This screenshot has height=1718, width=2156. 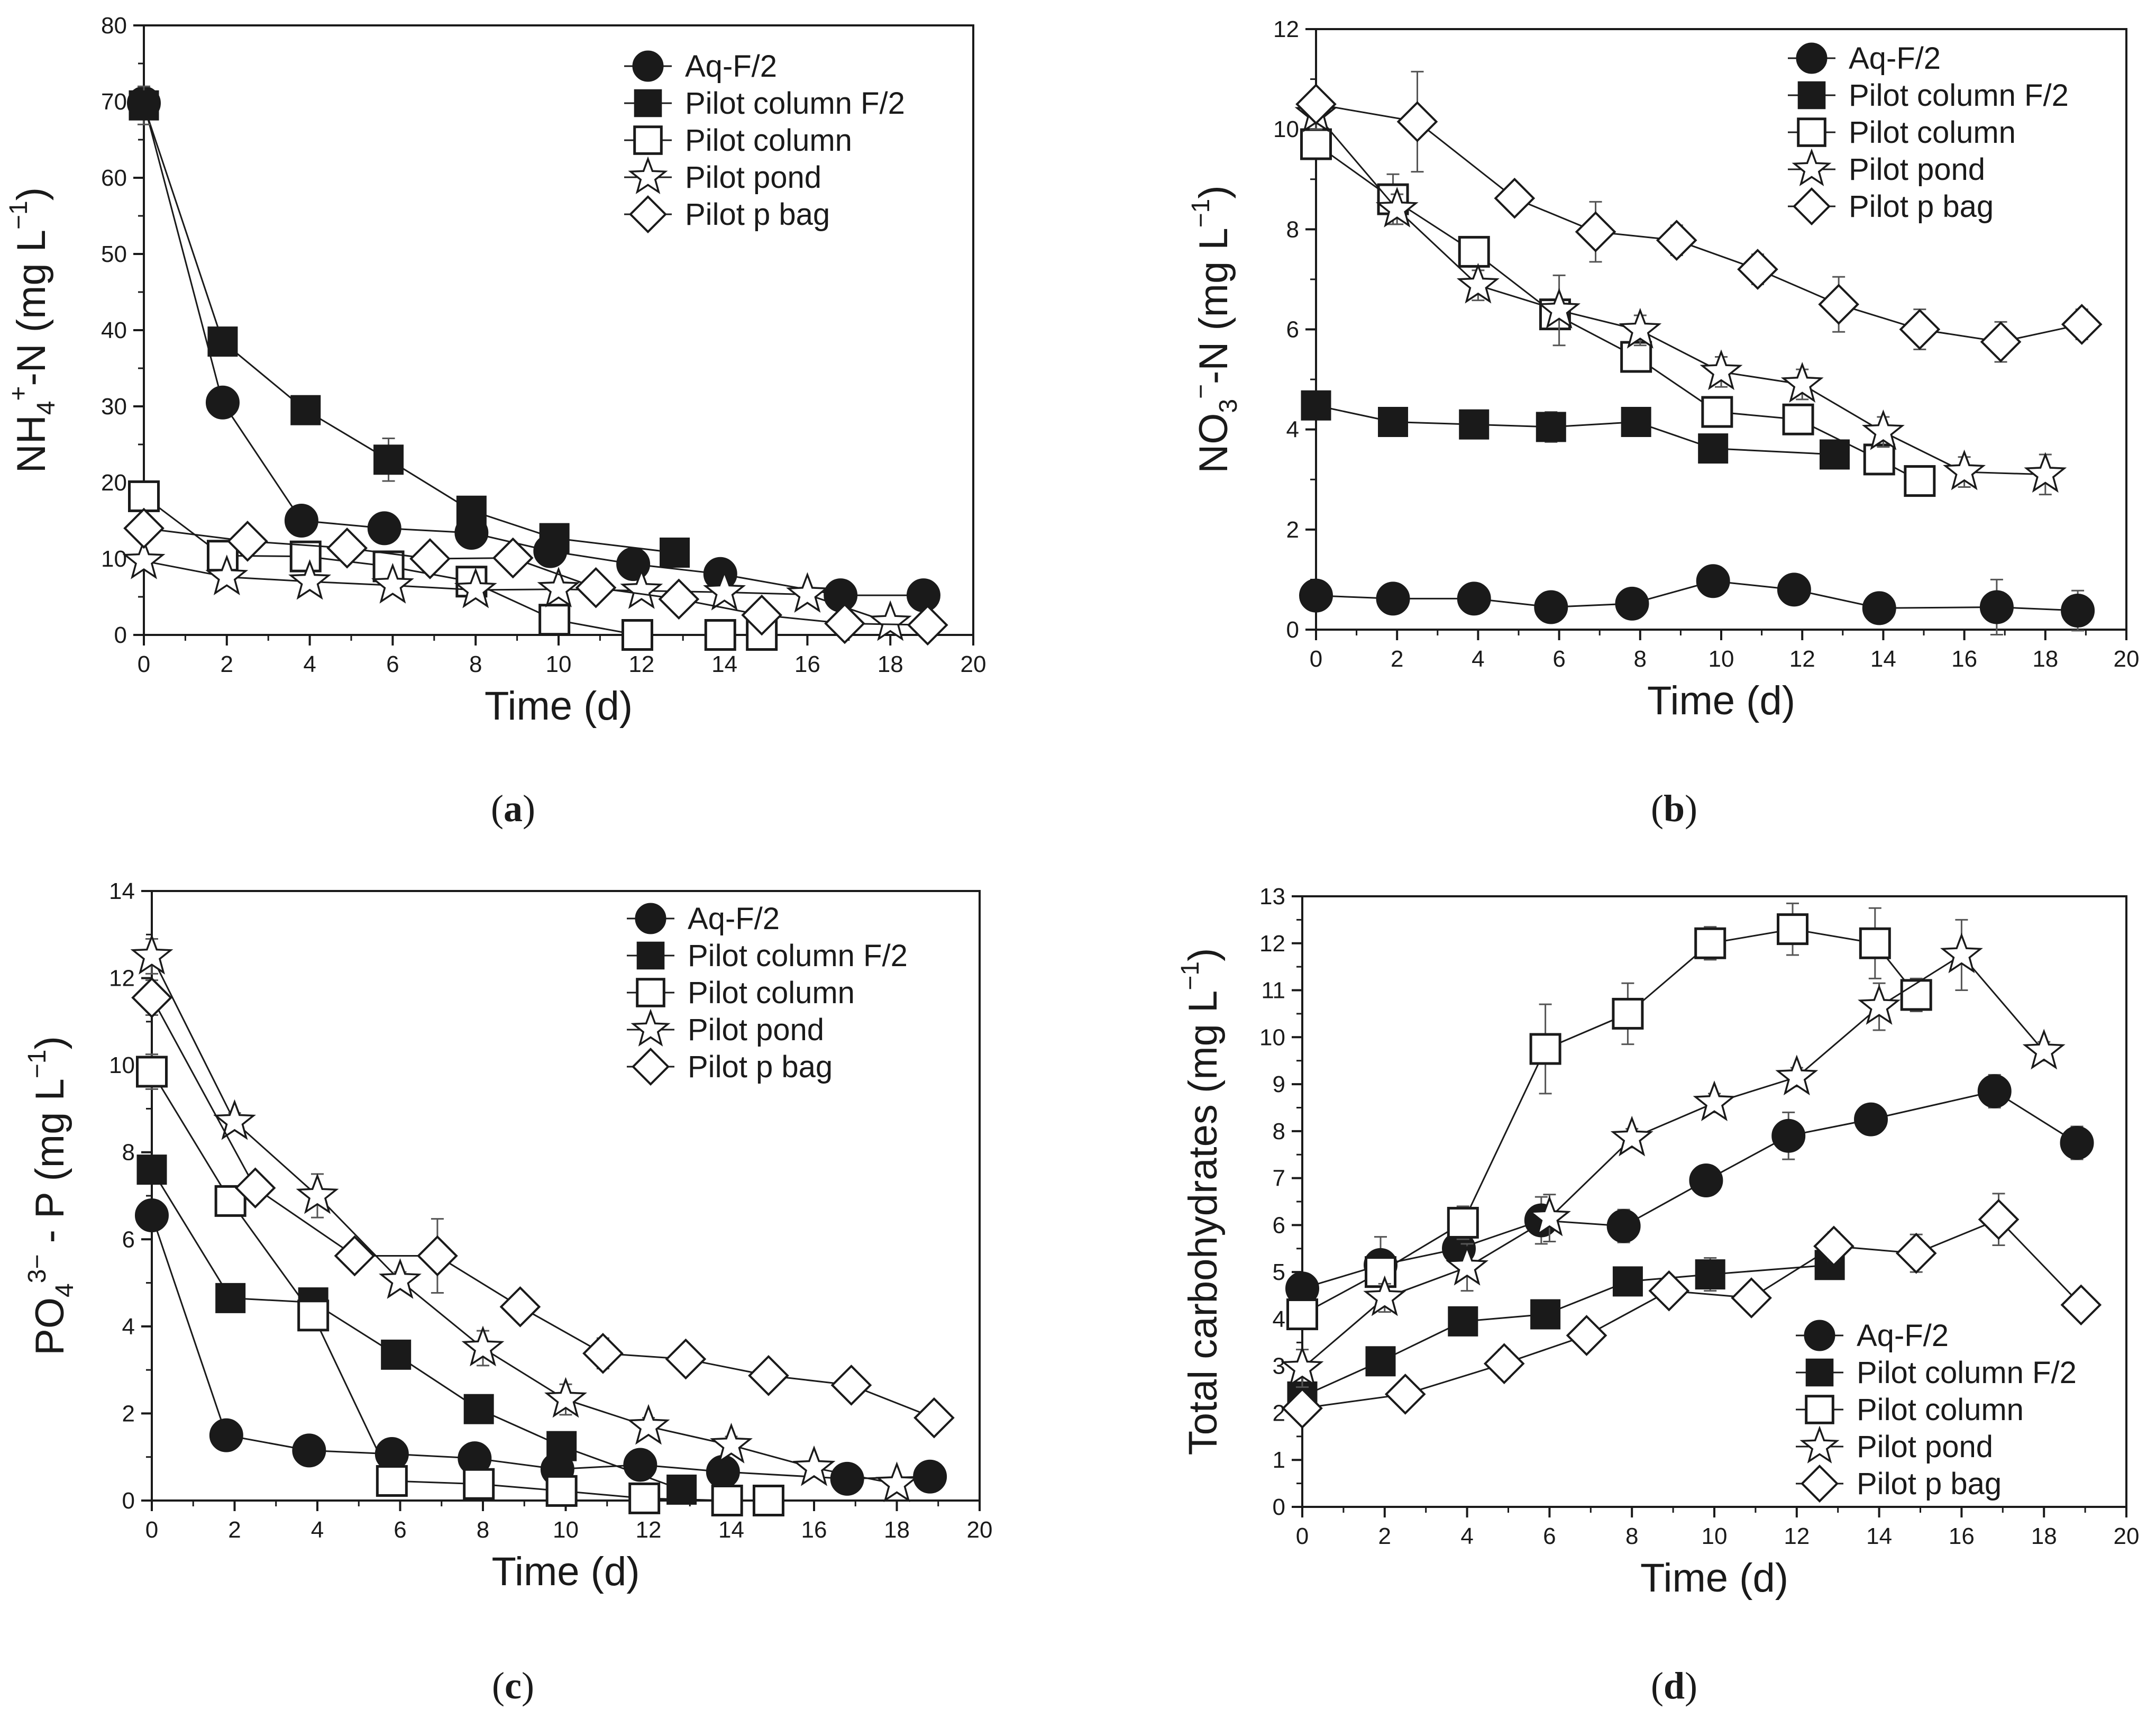 What do you see at coordinates (1279, 1272) in the screenshot?
I see `y-tick-label: 5` at bounding box center [1279, 1272].